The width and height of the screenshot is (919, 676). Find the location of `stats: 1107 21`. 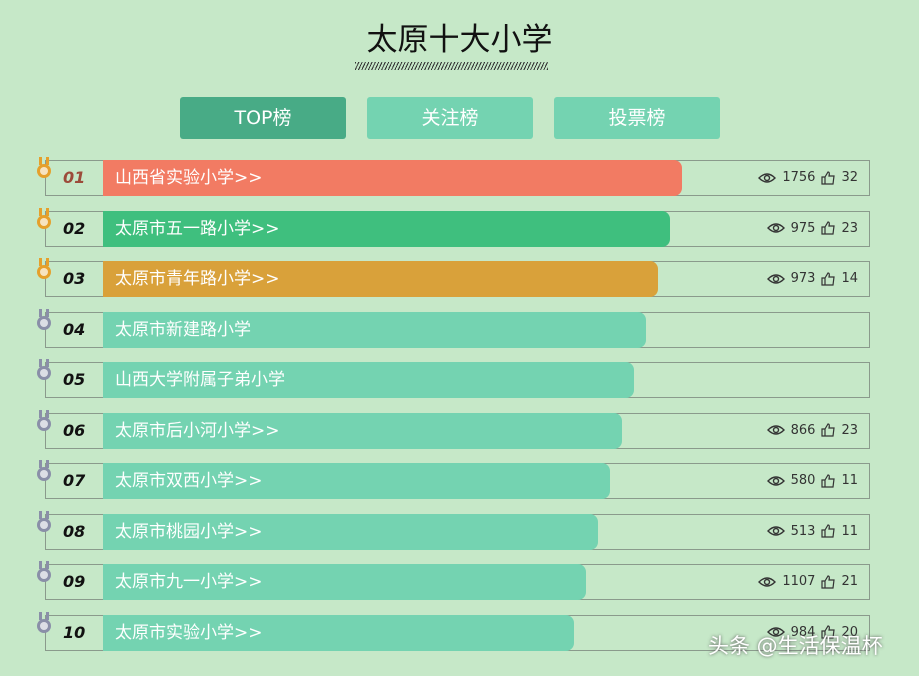

stats: 1107 21 is located at coordinates (808, 582).